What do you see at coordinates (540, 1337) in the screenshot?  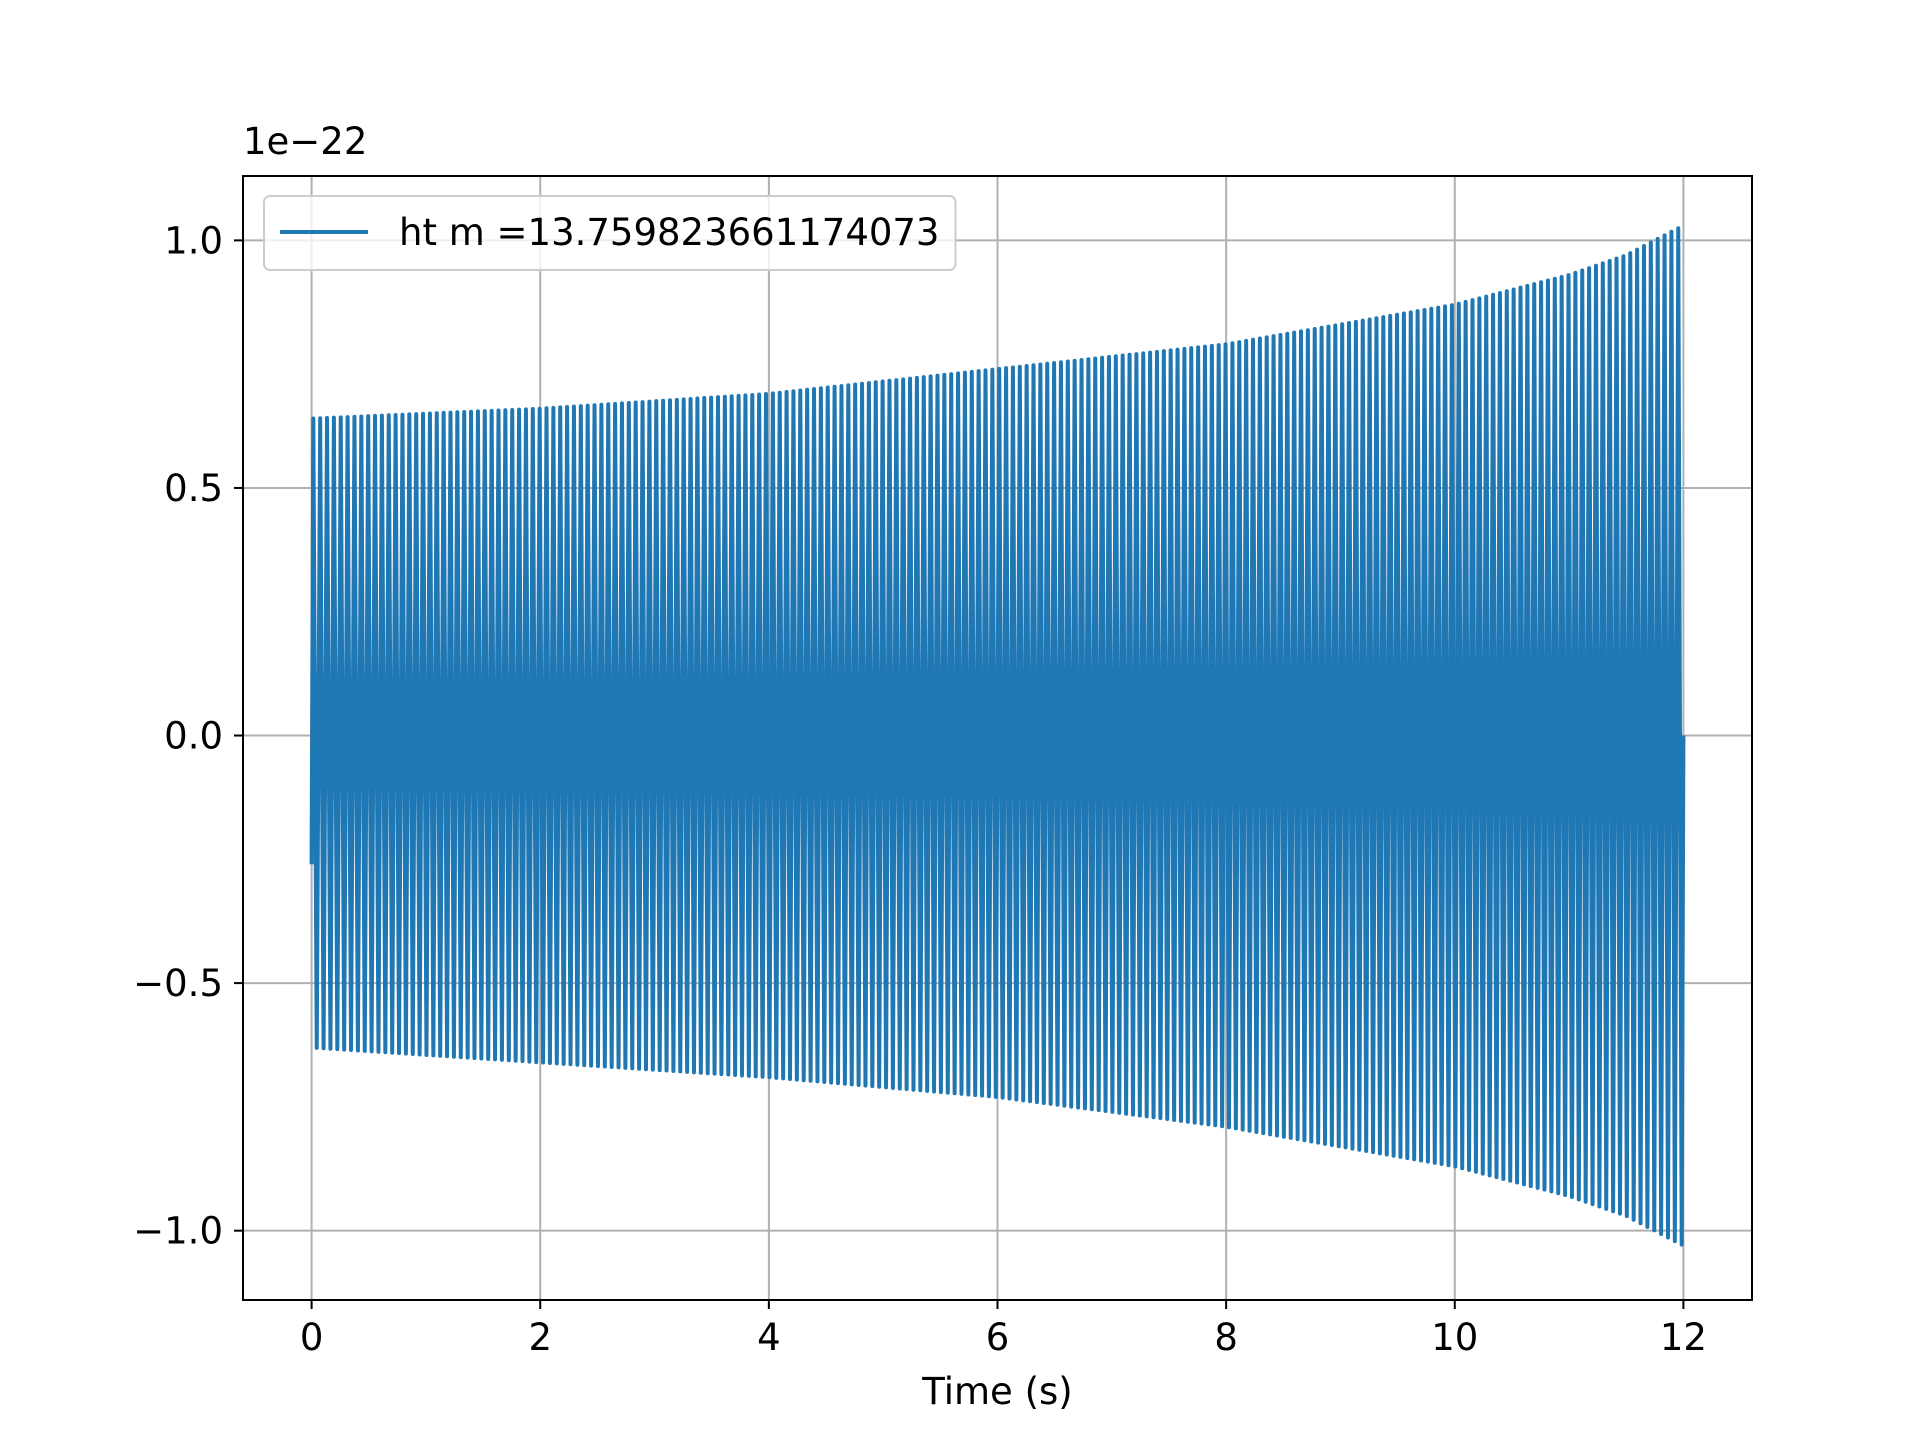 I see `x-tick-label: 2` at bounding box center [540, 1337].